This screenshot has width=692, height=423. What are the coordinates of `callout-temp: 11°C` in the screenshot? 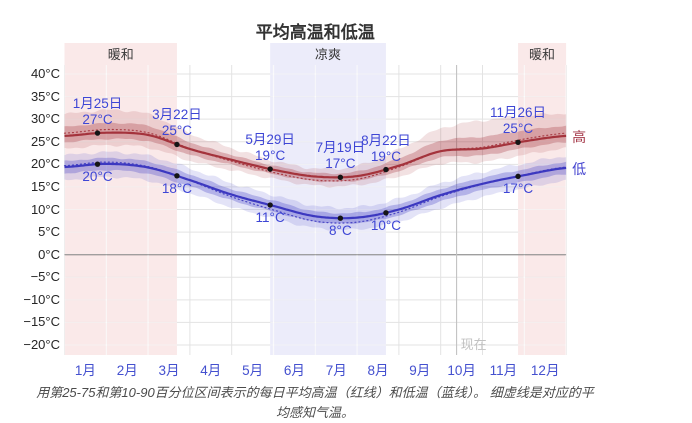 It's located at (270, 218).